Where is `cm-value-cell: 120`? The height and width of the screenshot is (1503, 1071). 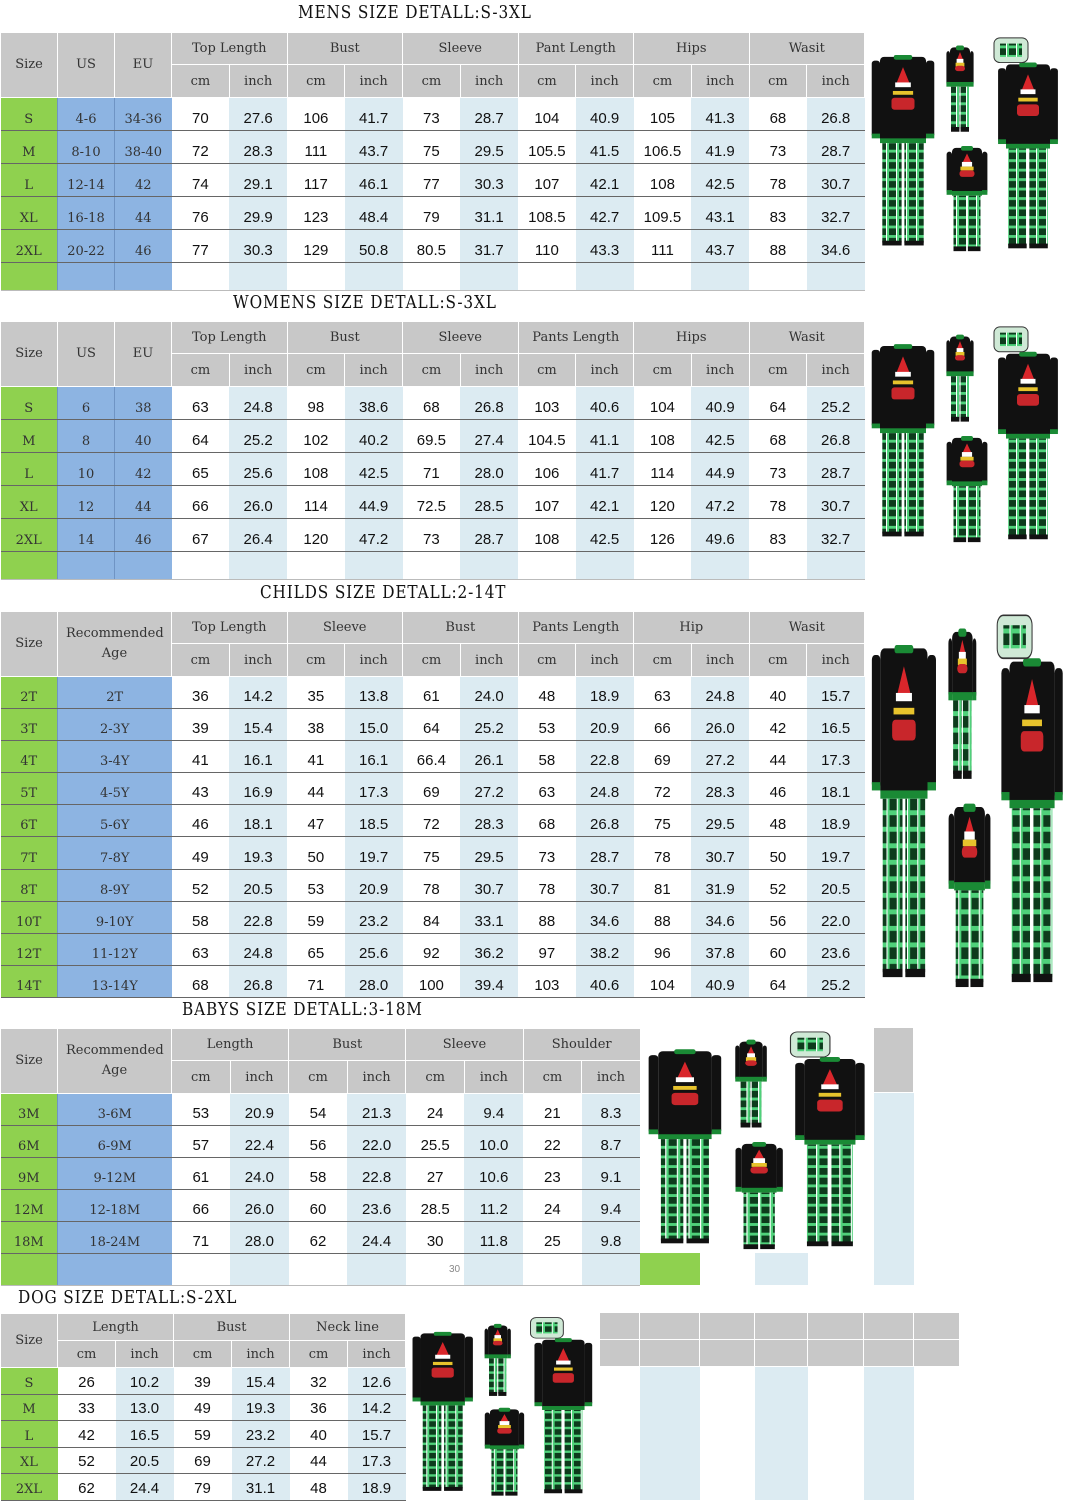
cm-value-cell: 120 is located at coordinates (662, 502).